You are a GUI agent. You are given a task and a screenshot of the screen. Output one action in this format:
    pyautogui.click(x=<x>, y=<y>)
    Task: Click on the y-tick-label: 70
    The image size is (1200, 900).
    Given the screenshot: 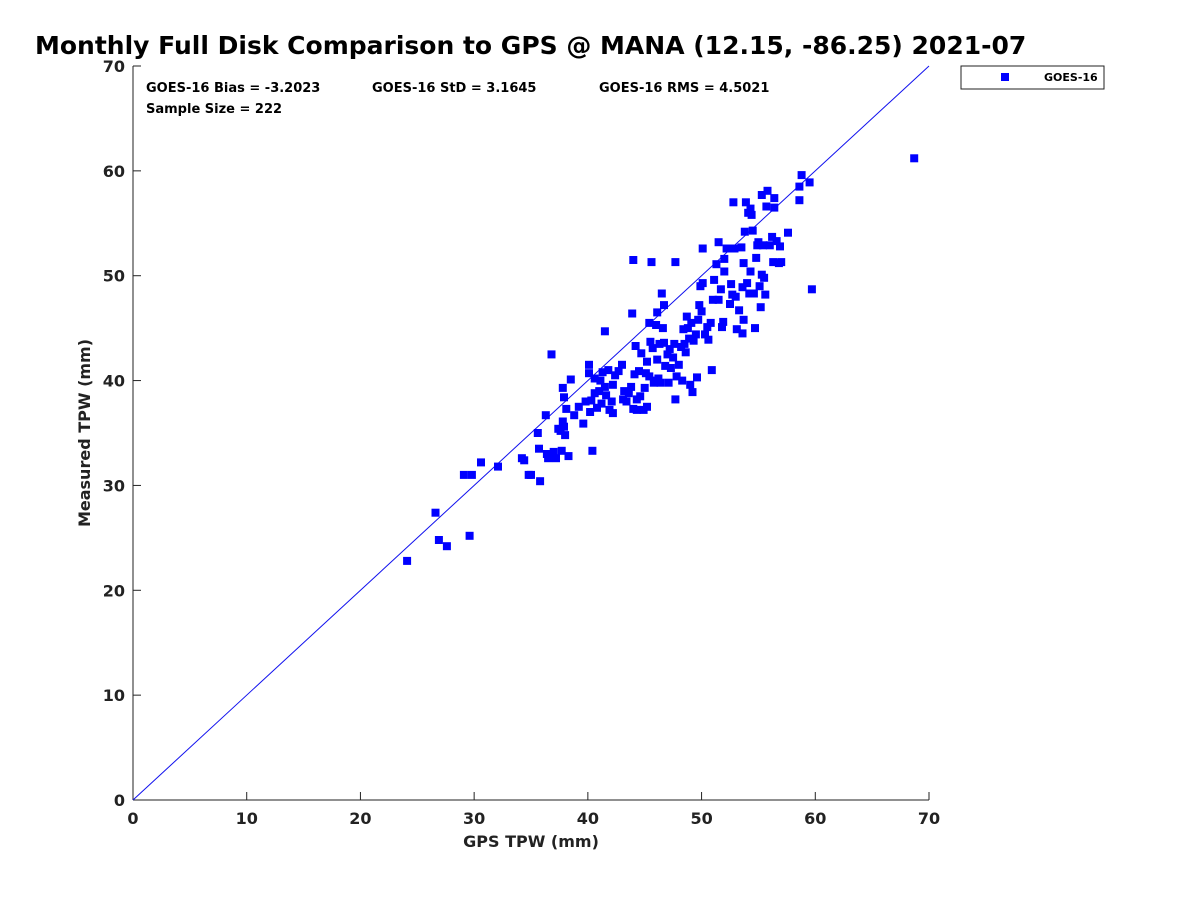 What is the action you would take?
    pyautogui.click(x=114, y=66)
    